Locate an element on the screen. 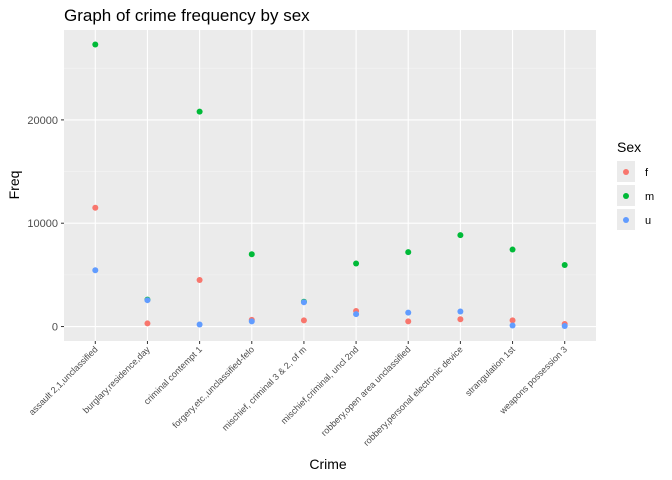  x-tick-label: robbery,personal electronic device is located at coordinates (413, 396).